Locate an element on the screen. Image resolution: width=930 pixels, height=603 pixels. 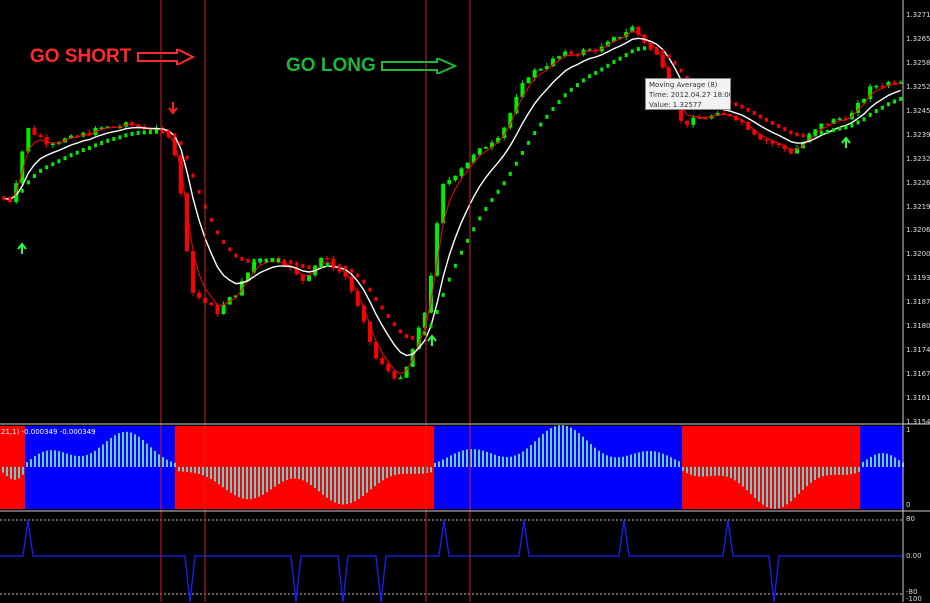
price-tick-label: 1.32065 is located at coordinates (918, 230).